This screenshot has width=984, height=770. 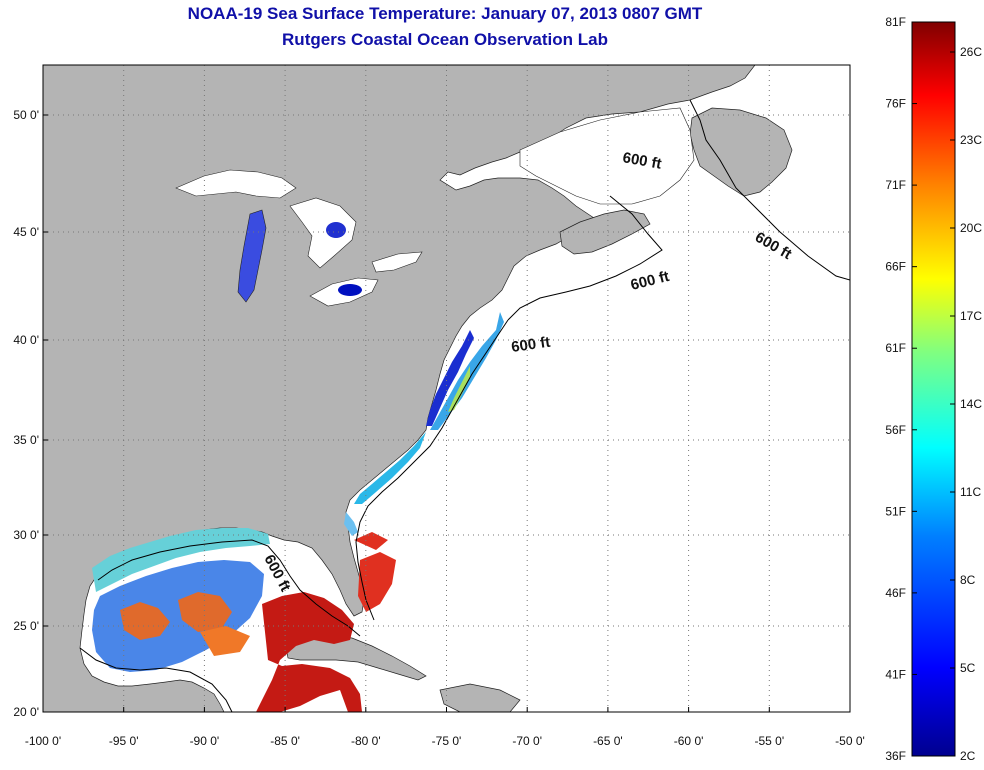 I want to click on lat-tick-label: 45 0', so click(x=26, y=232).